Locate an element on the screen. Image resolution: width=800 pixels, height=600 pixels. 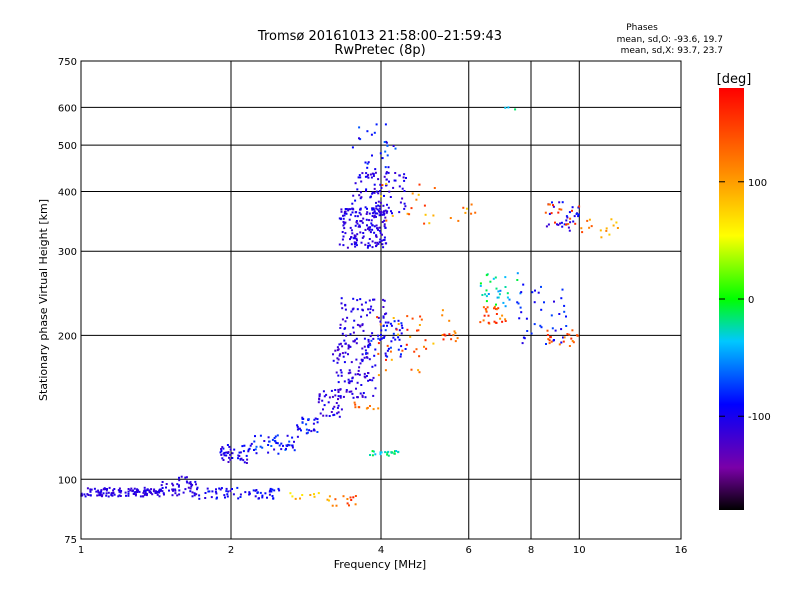
x-tick-label: 16 is located at coordinates (681, 550).